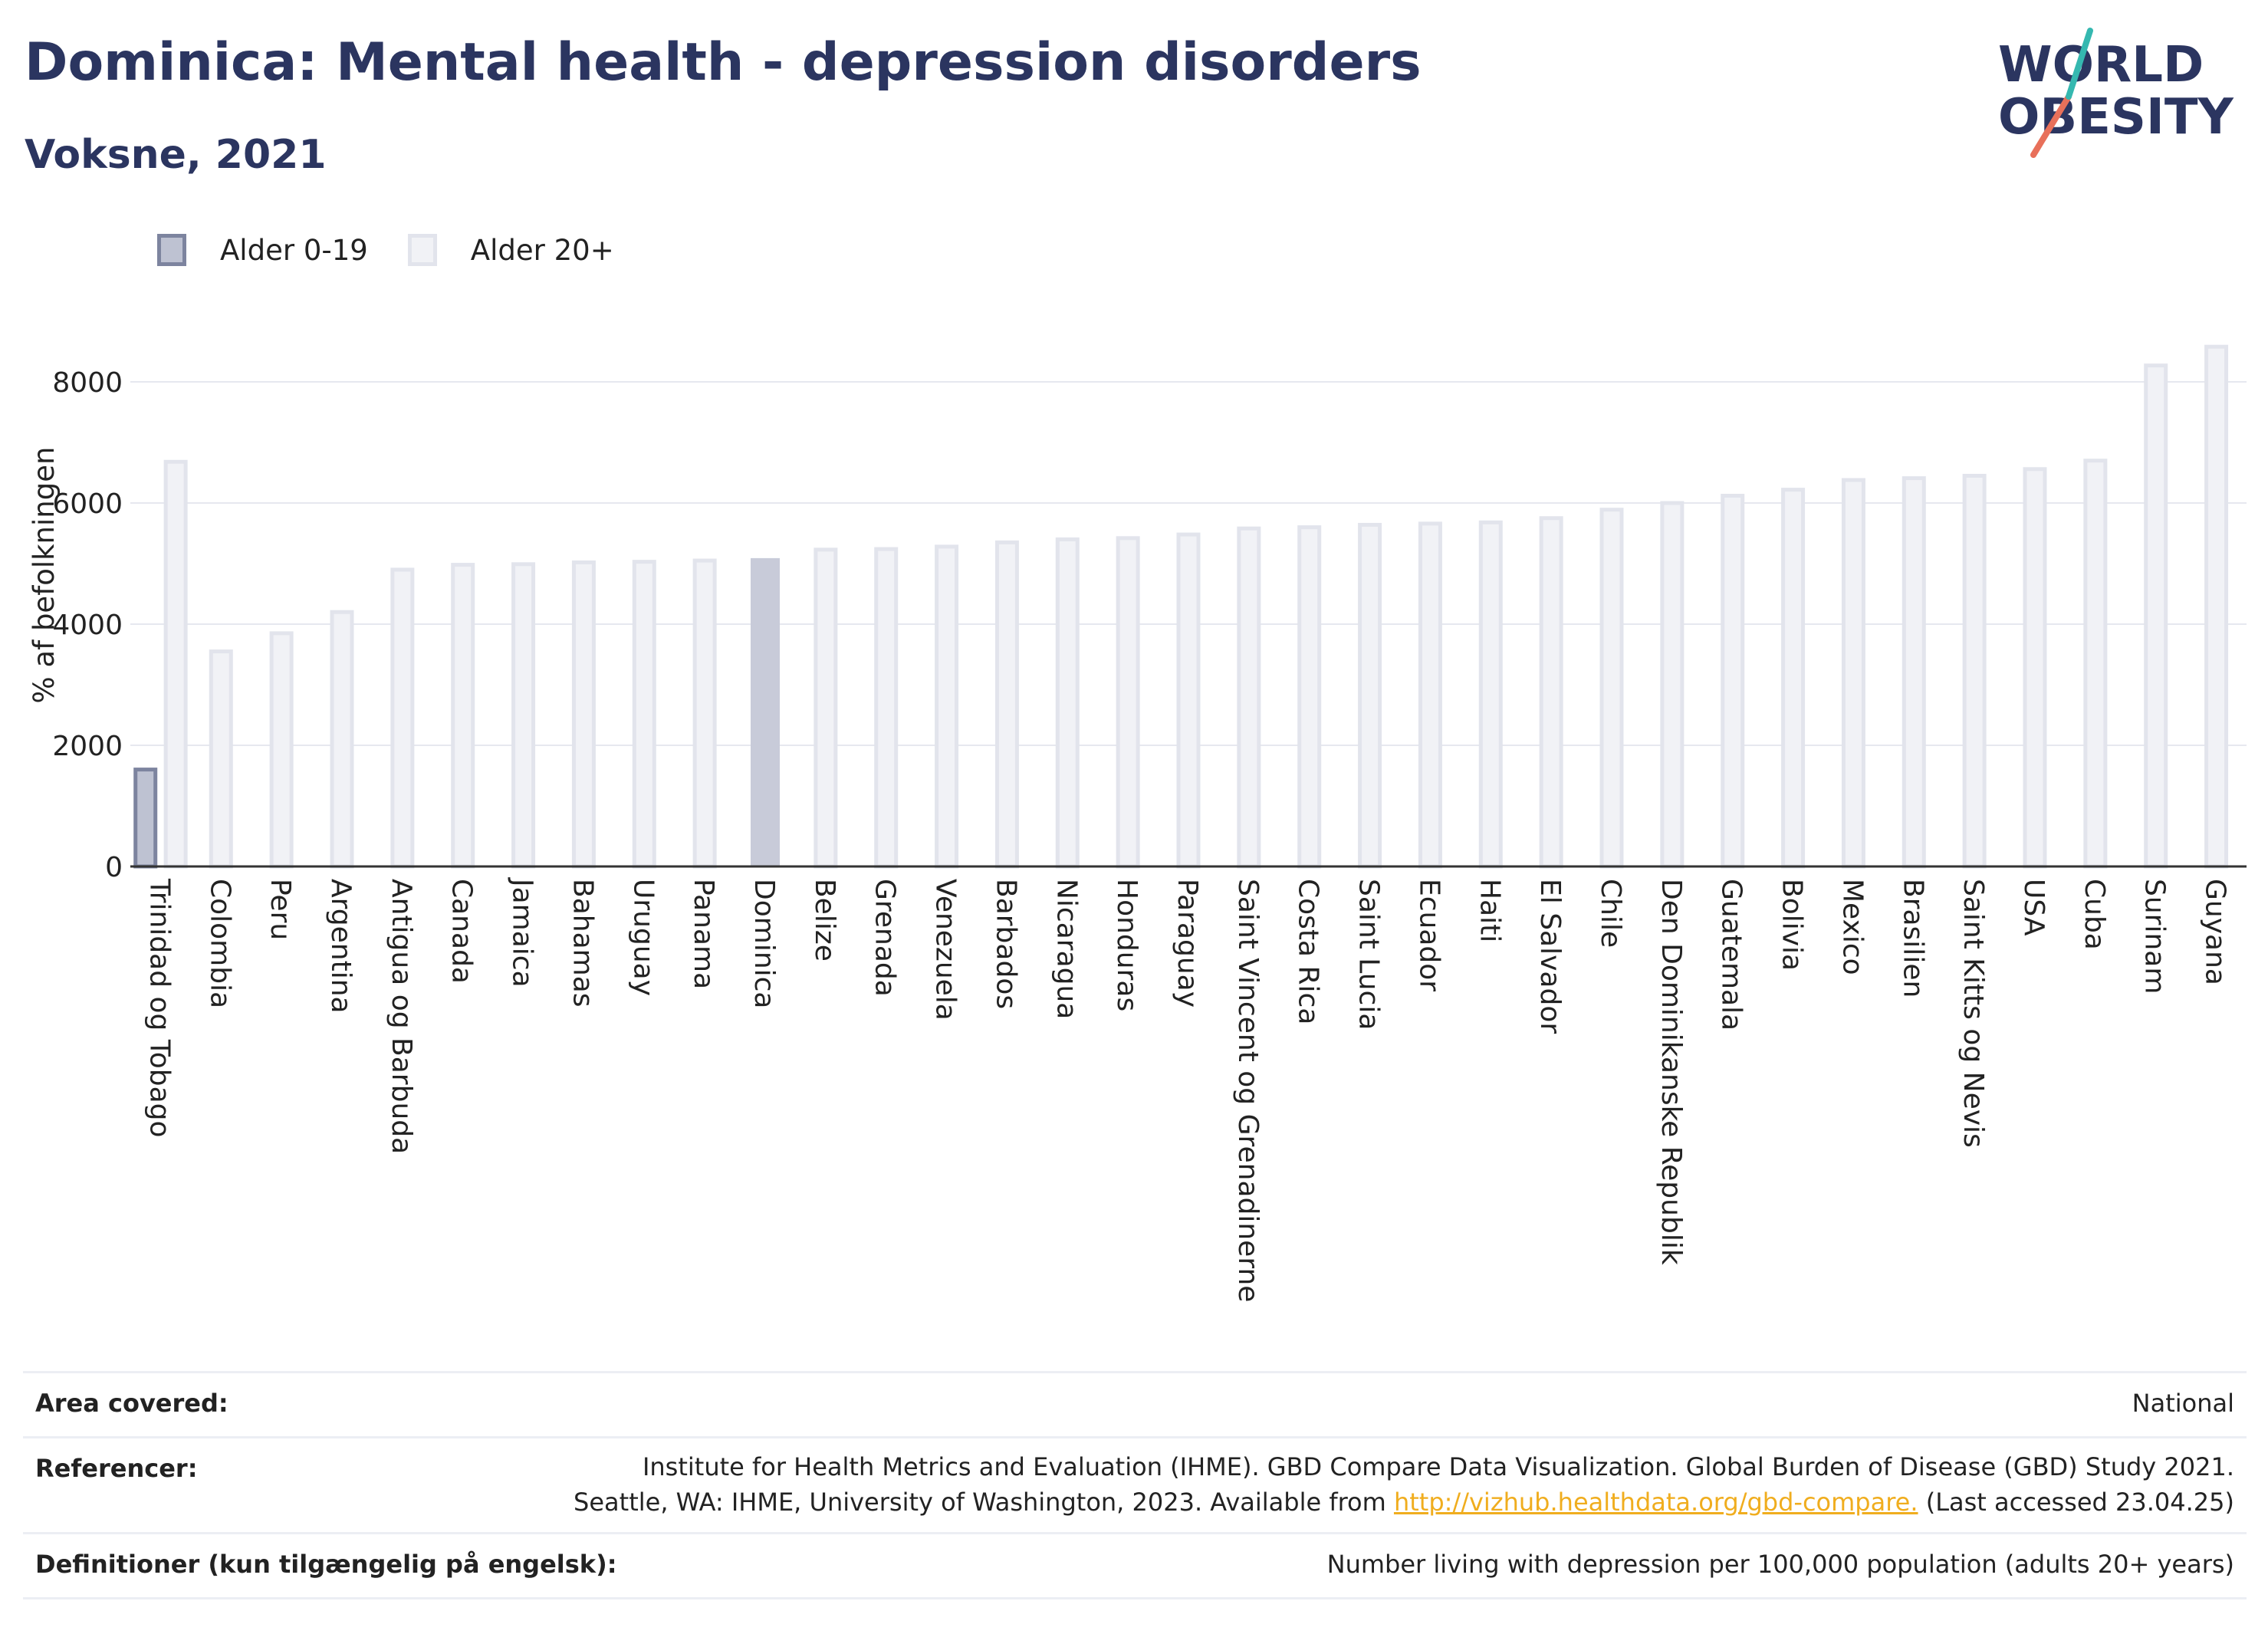 Image resolution: width=2268 pixels, height=1634 pixels. Describe the element at coordinates (405, 250) in the screenshot. I see `chart-legend: Alder 0-19 Alder 20+` at that location.